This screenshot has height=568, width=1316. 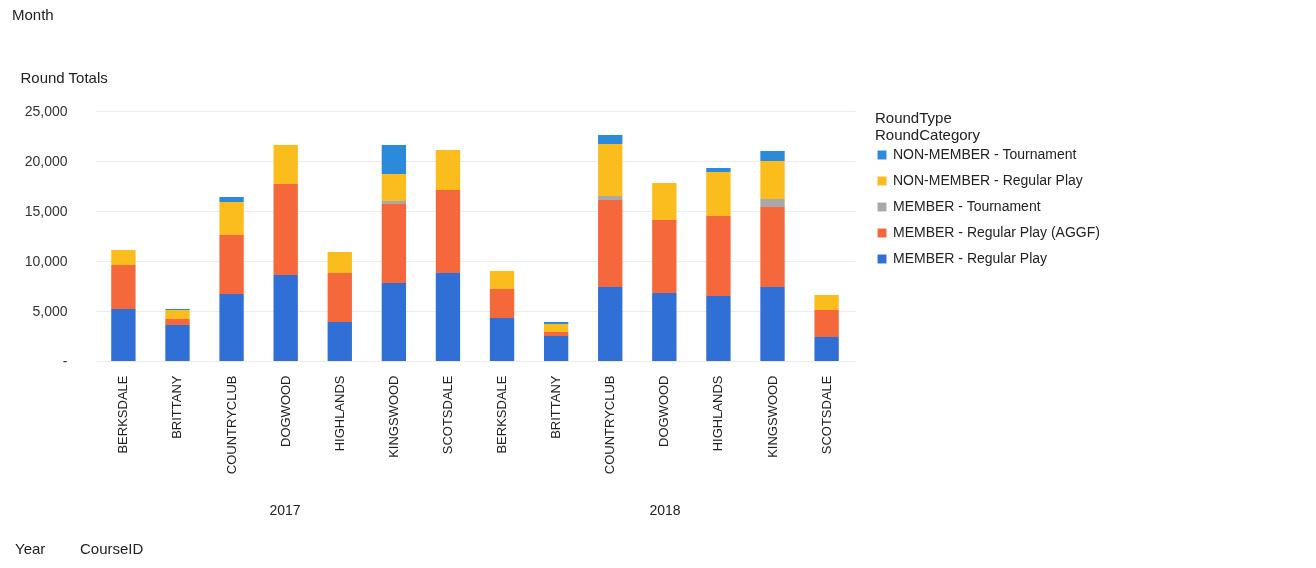 I want to click on text: Month, so click(x=33, y=14).